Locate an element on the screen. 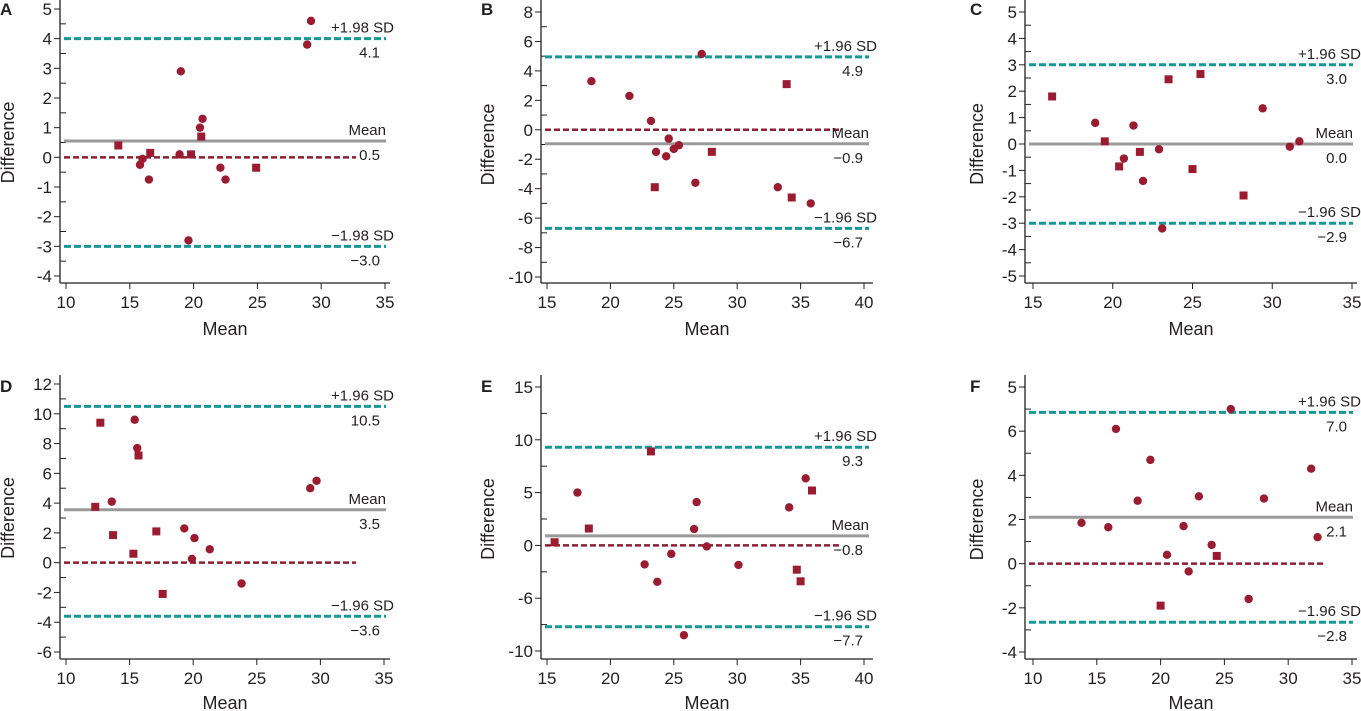 Image resolution: width=1361 pixels, height=711 pixels. mean-value: −0.9 is located at coordinates (848, 158).